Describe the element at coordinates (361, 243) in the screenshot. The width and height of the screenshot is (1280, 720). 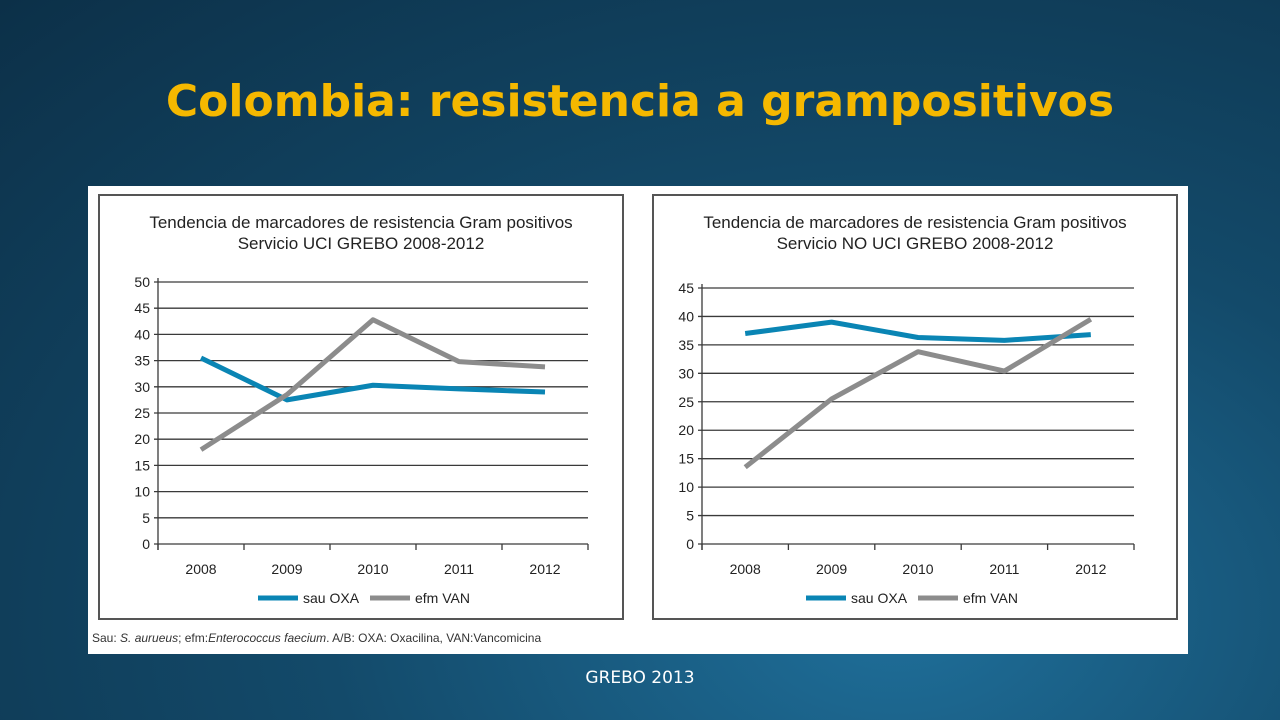
I see `chart-uci-subtitle: Servicio UCI GREBO 2008-2012` at that location.